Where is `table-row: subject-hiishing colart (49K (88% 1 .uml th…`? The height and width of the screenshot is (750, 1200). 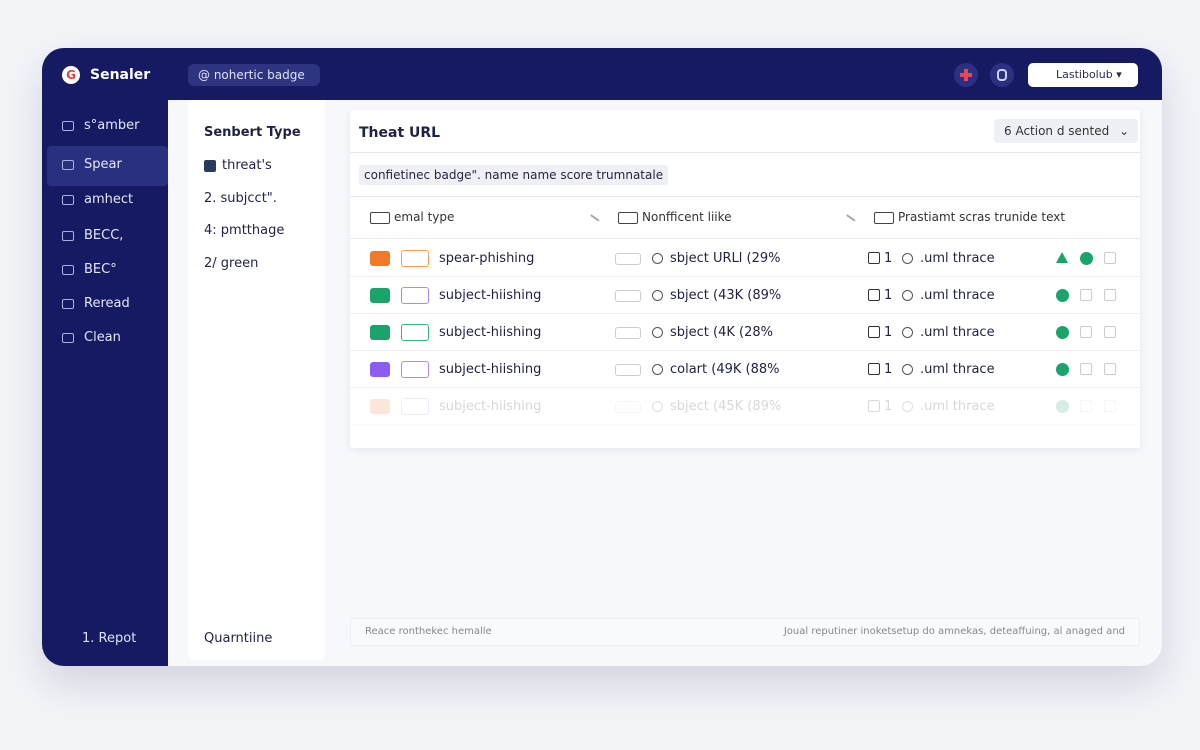
table-row: subject-hiishing colart (49K (88% 1 .uml th… is located at coordinates (745, 369).